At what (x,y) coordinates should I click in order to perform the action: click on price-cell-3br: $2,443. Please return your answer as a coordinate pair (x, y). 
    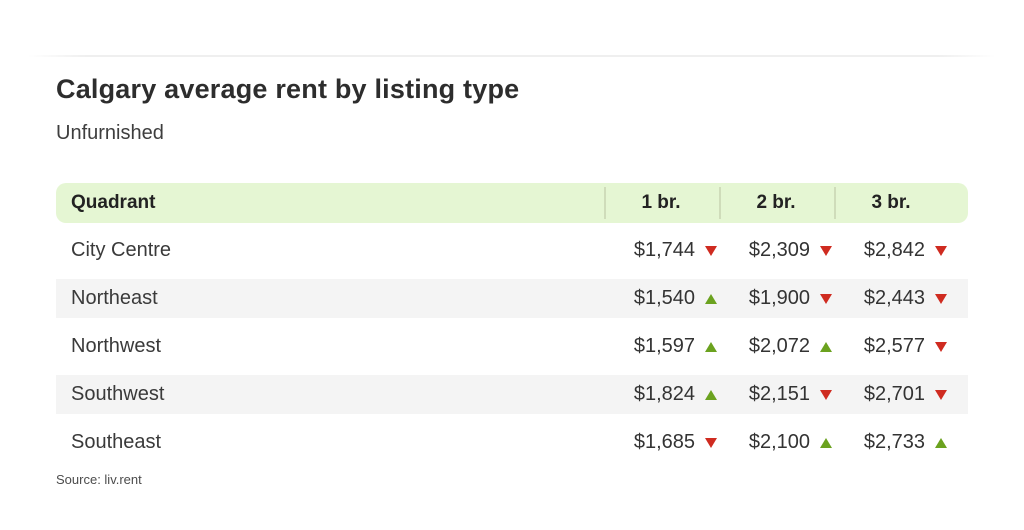
    Looking at the image, I should click on (901, 298).